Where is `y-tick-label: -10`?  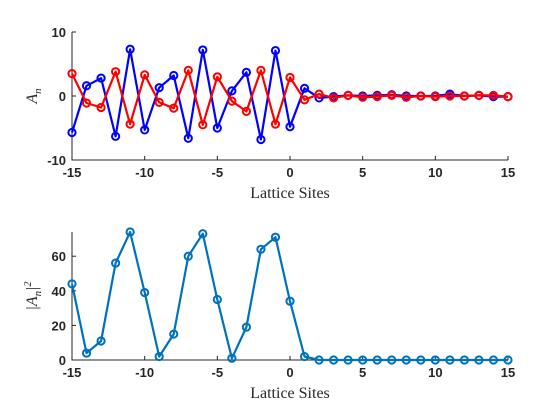 y-tick-label: -10 is located at coordinates (56, 160).